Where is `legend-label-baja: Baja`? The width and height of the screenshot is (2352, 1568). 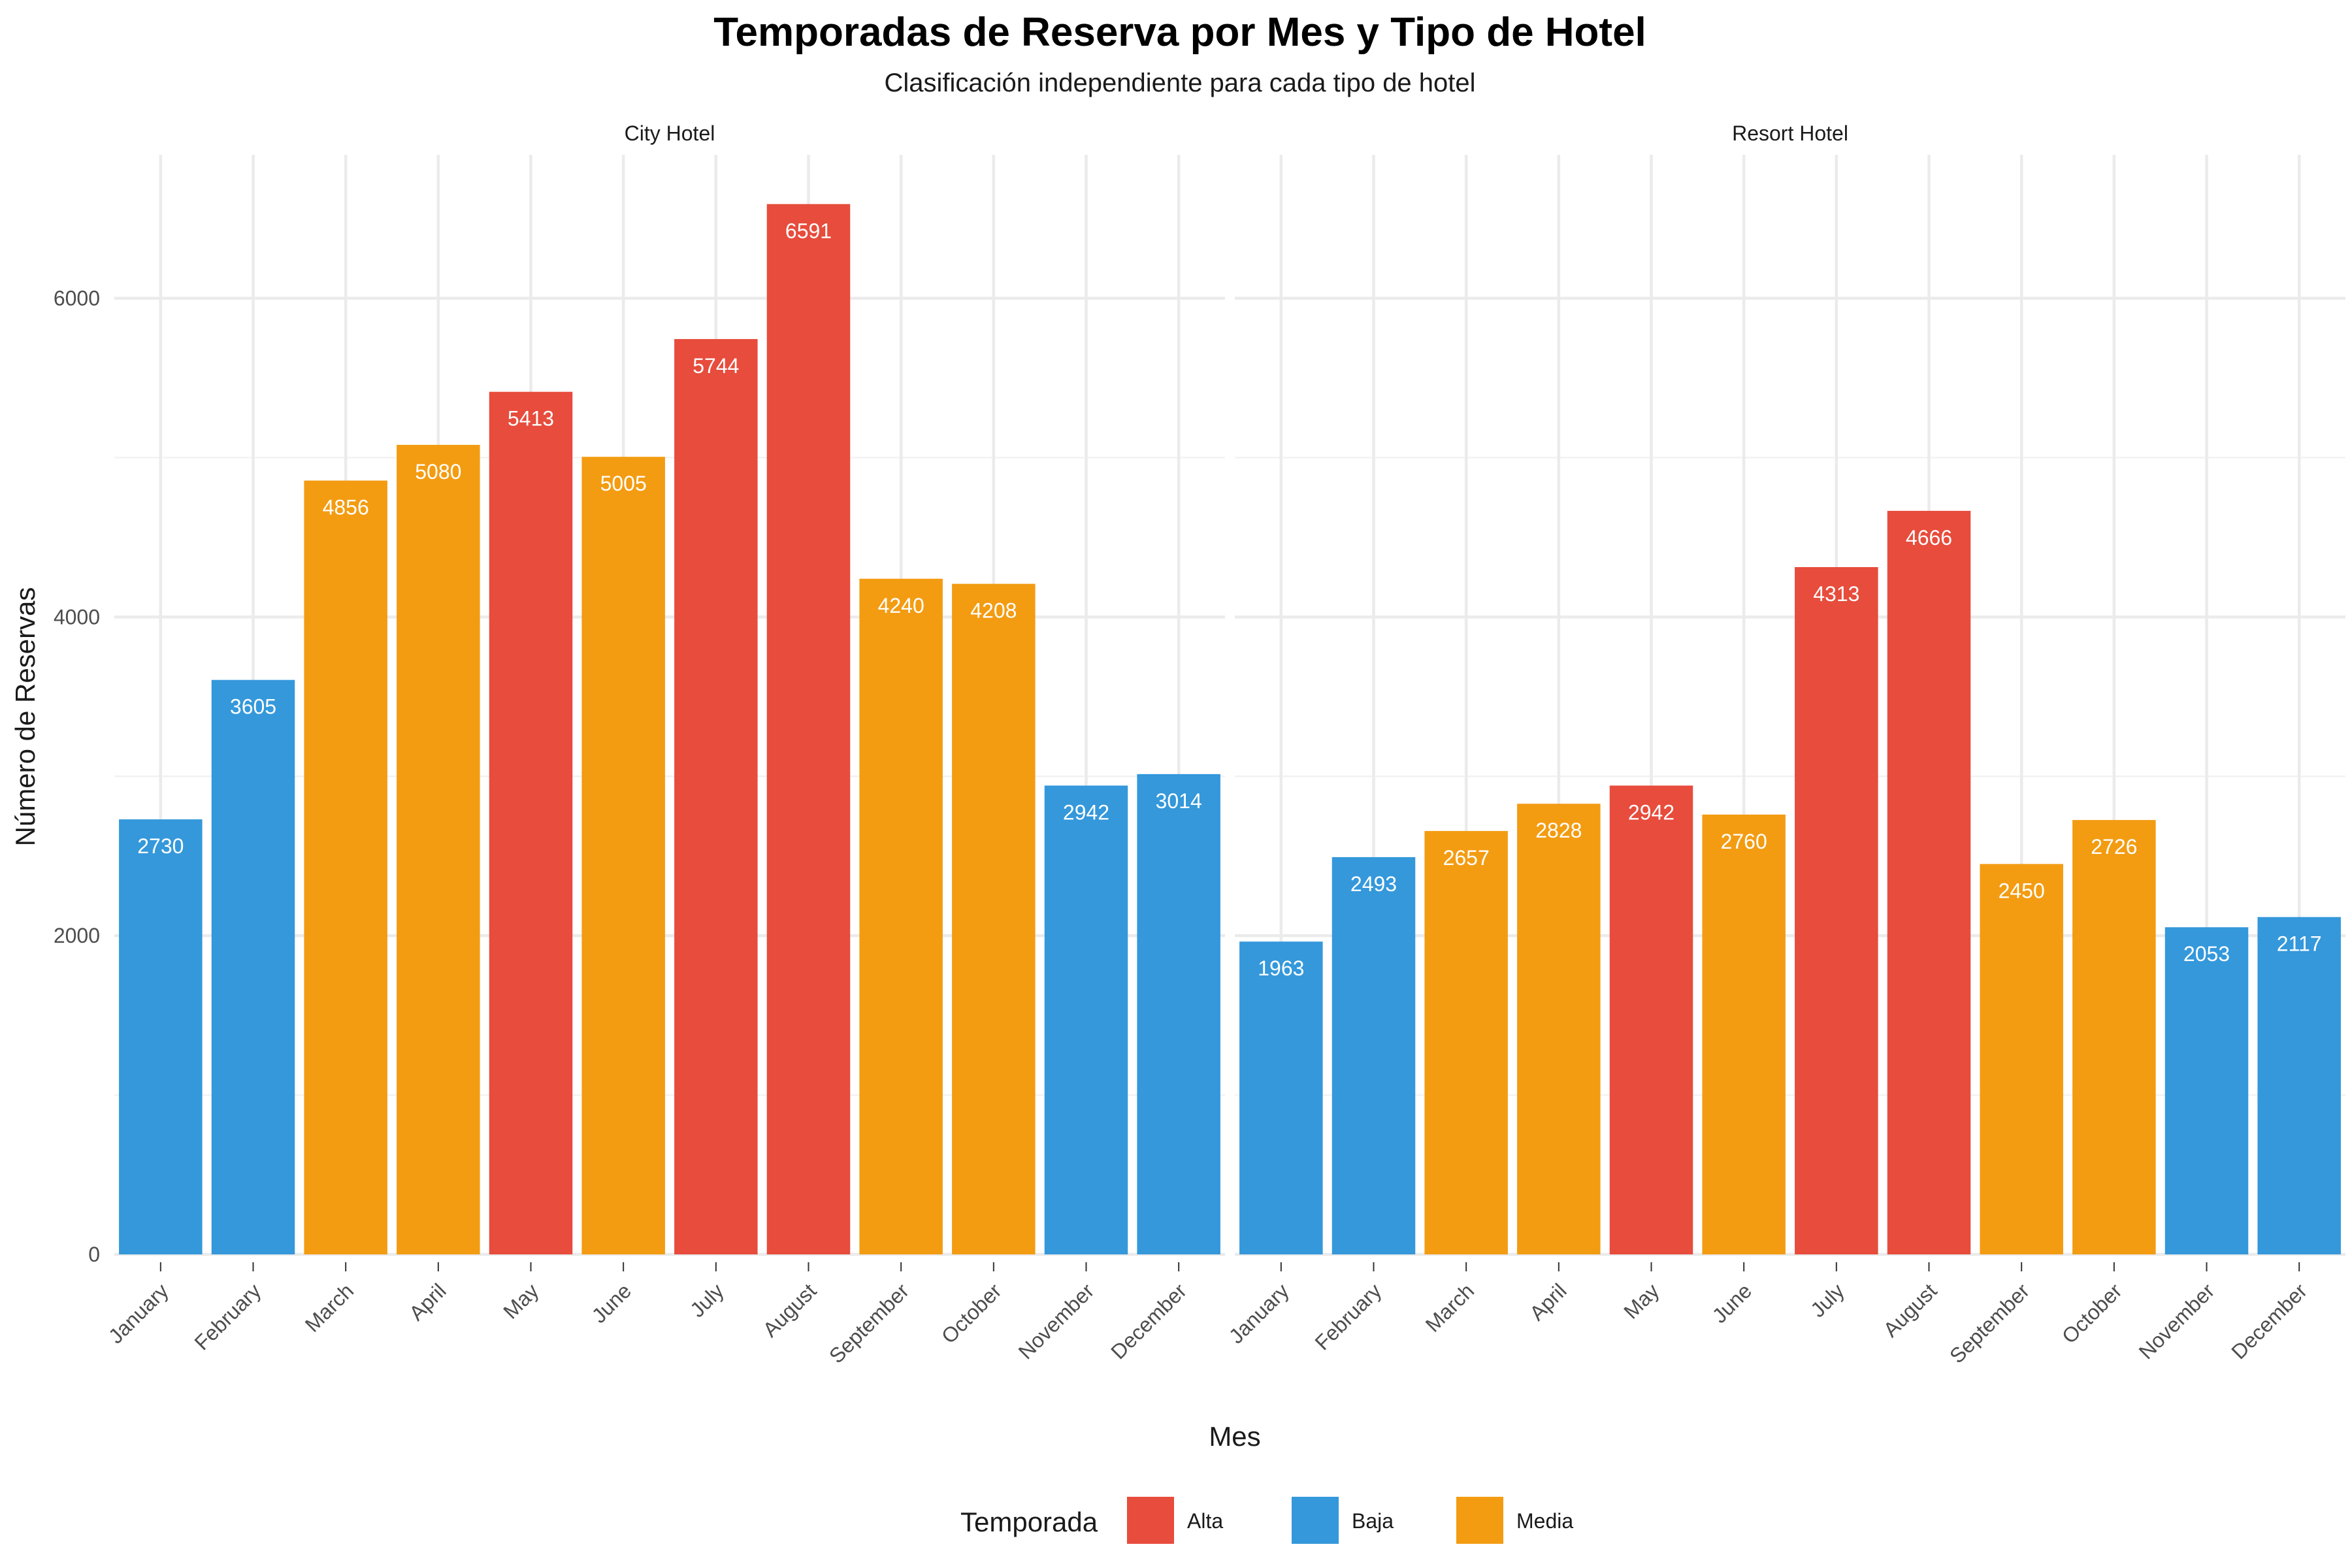 legend-label-baja: Baja is located at coordinates (1373, 1521).